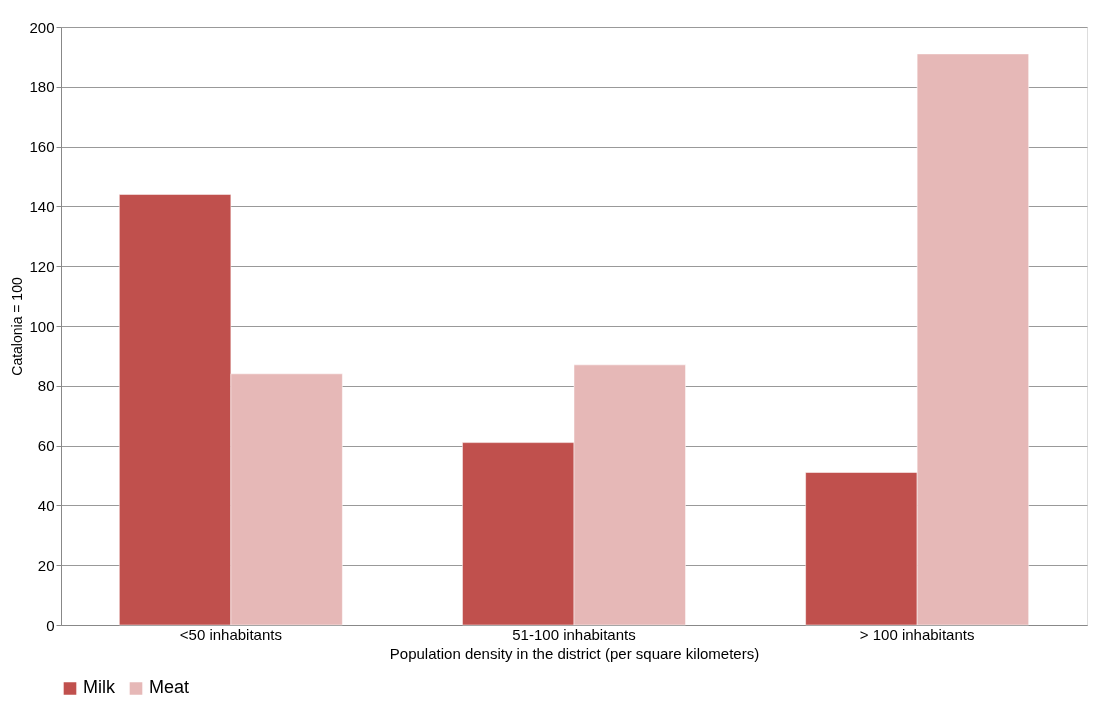 The width and height of the screenshot is (1097, 709). What do you see at coordinates (17, 326) in the screenshot?
I see `y-axis-title: Catalonia = 100` at bounding box center [17, 326].